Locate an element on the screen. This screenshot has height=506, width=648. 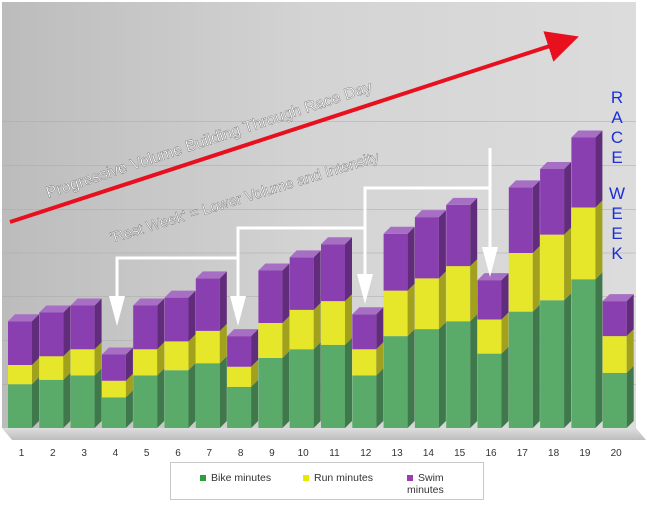
bar-swim-19-side is located at coordinates (599, 169).